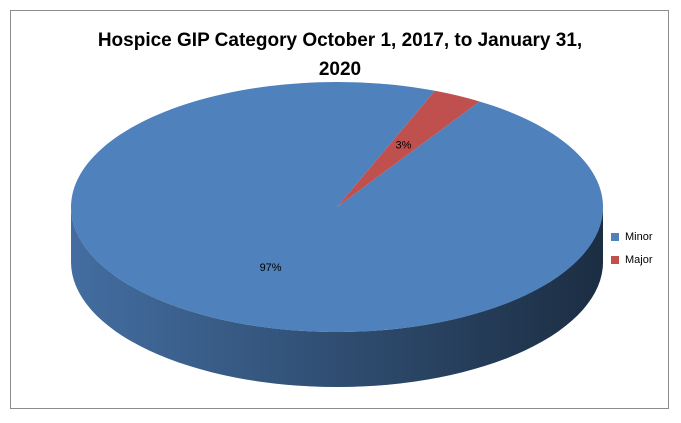 The height and width of the screenshot is (423, 681). I want to click on data-label: 3%, so click(403, 146).